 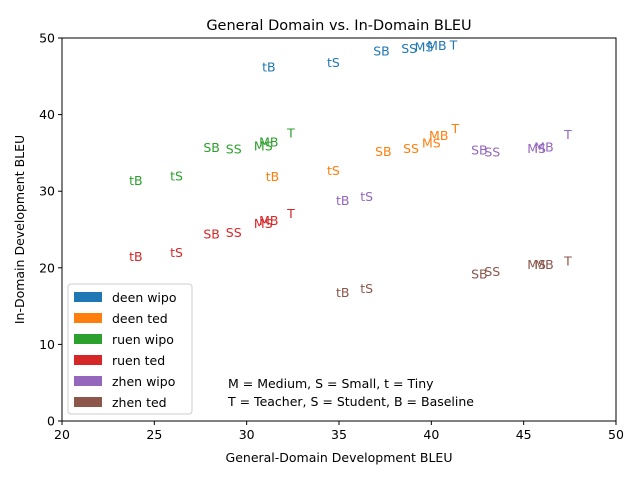 What do you see at coordinates (338, 26) in the screenshot?
I see `chart-title: General Domain vs. In-Domain BLEU` at bounding box center [338, 26].